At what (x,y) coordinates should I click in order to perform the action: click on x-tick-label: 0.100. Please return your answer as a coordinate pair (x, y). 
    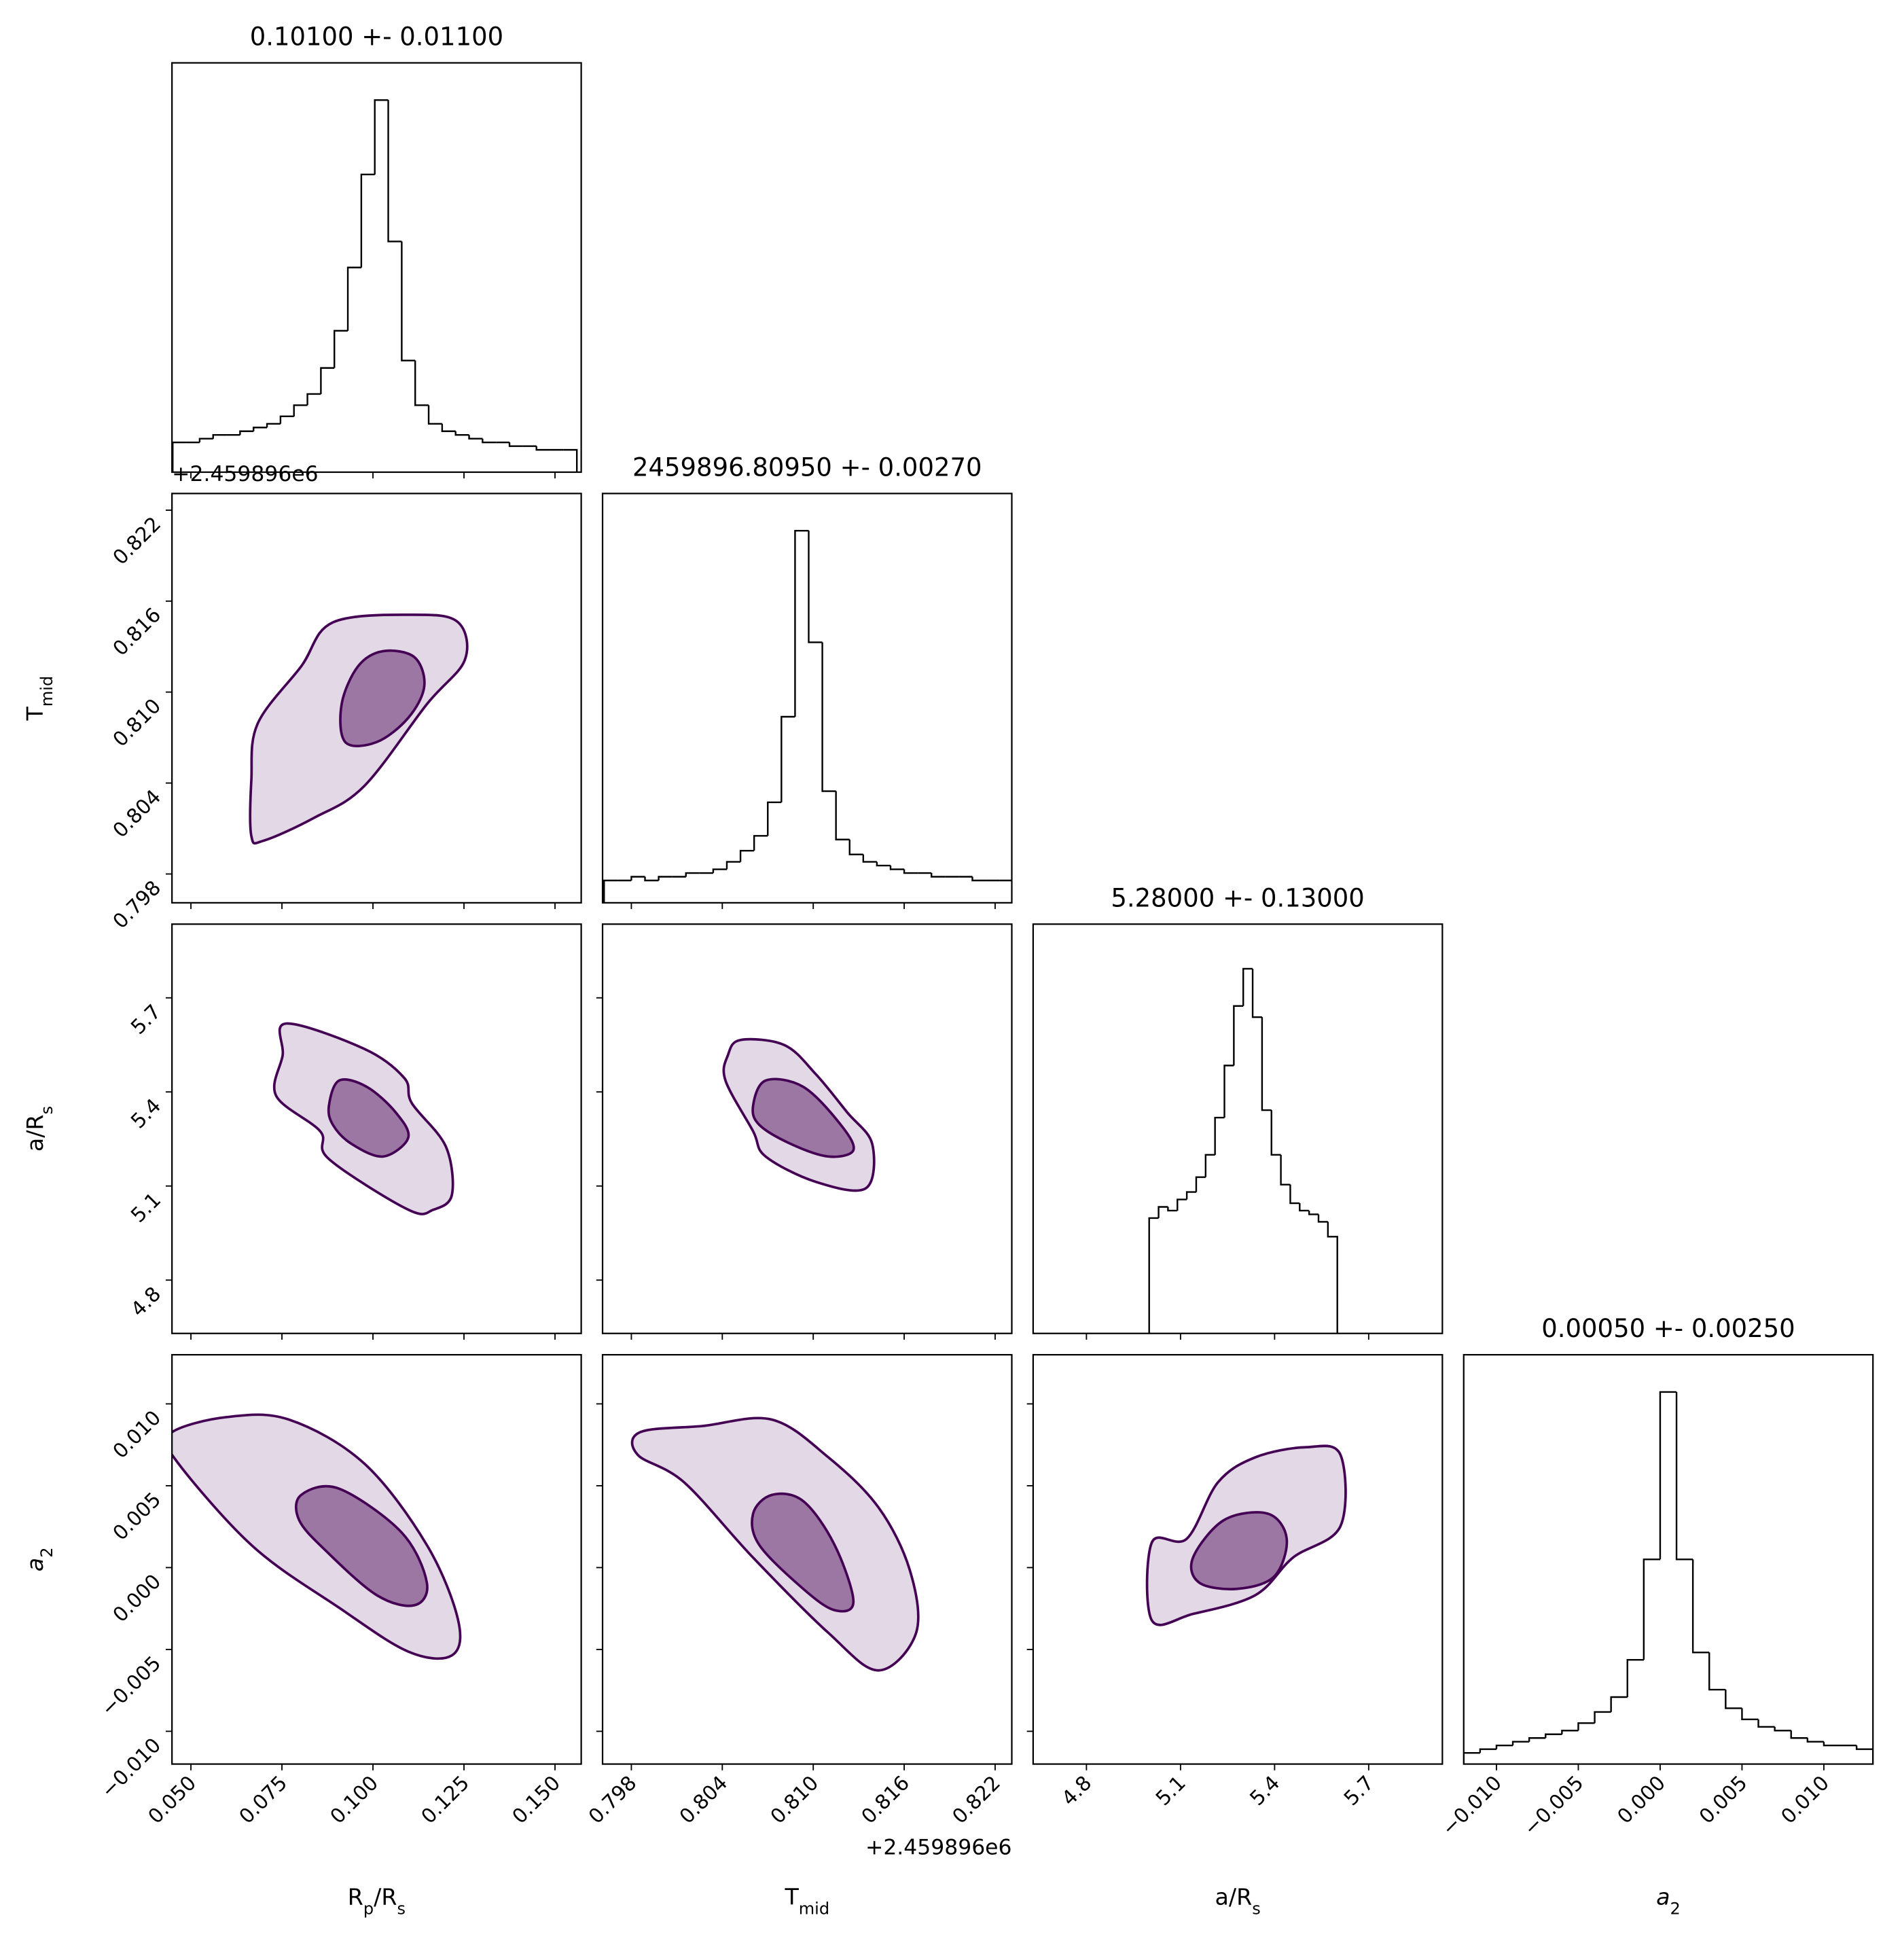
    Looking at the image, I should click on (353, 1799).